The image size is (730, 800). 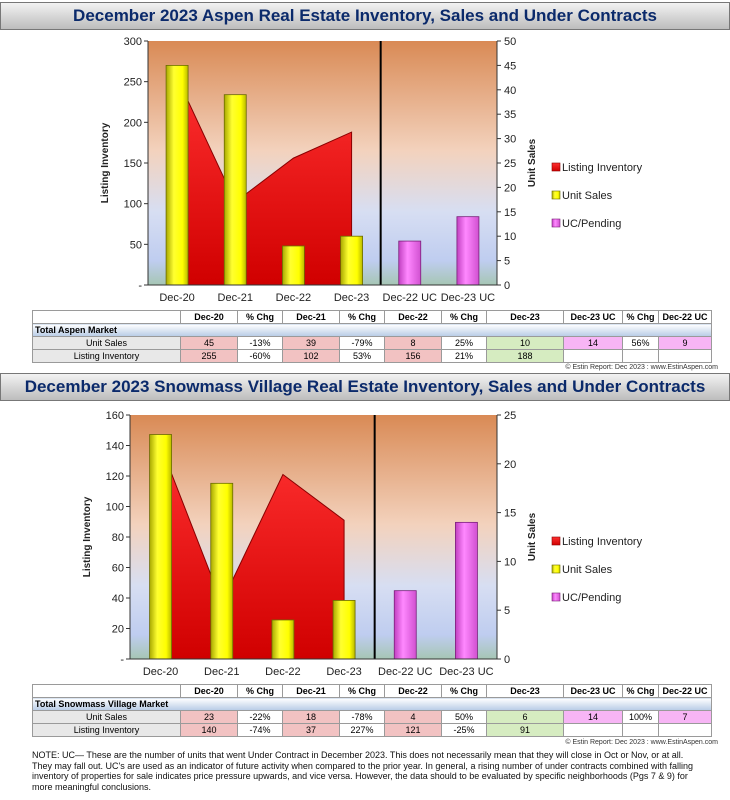 I want to click on x-tick-label: Dec-22, so click(x=293, y=298).